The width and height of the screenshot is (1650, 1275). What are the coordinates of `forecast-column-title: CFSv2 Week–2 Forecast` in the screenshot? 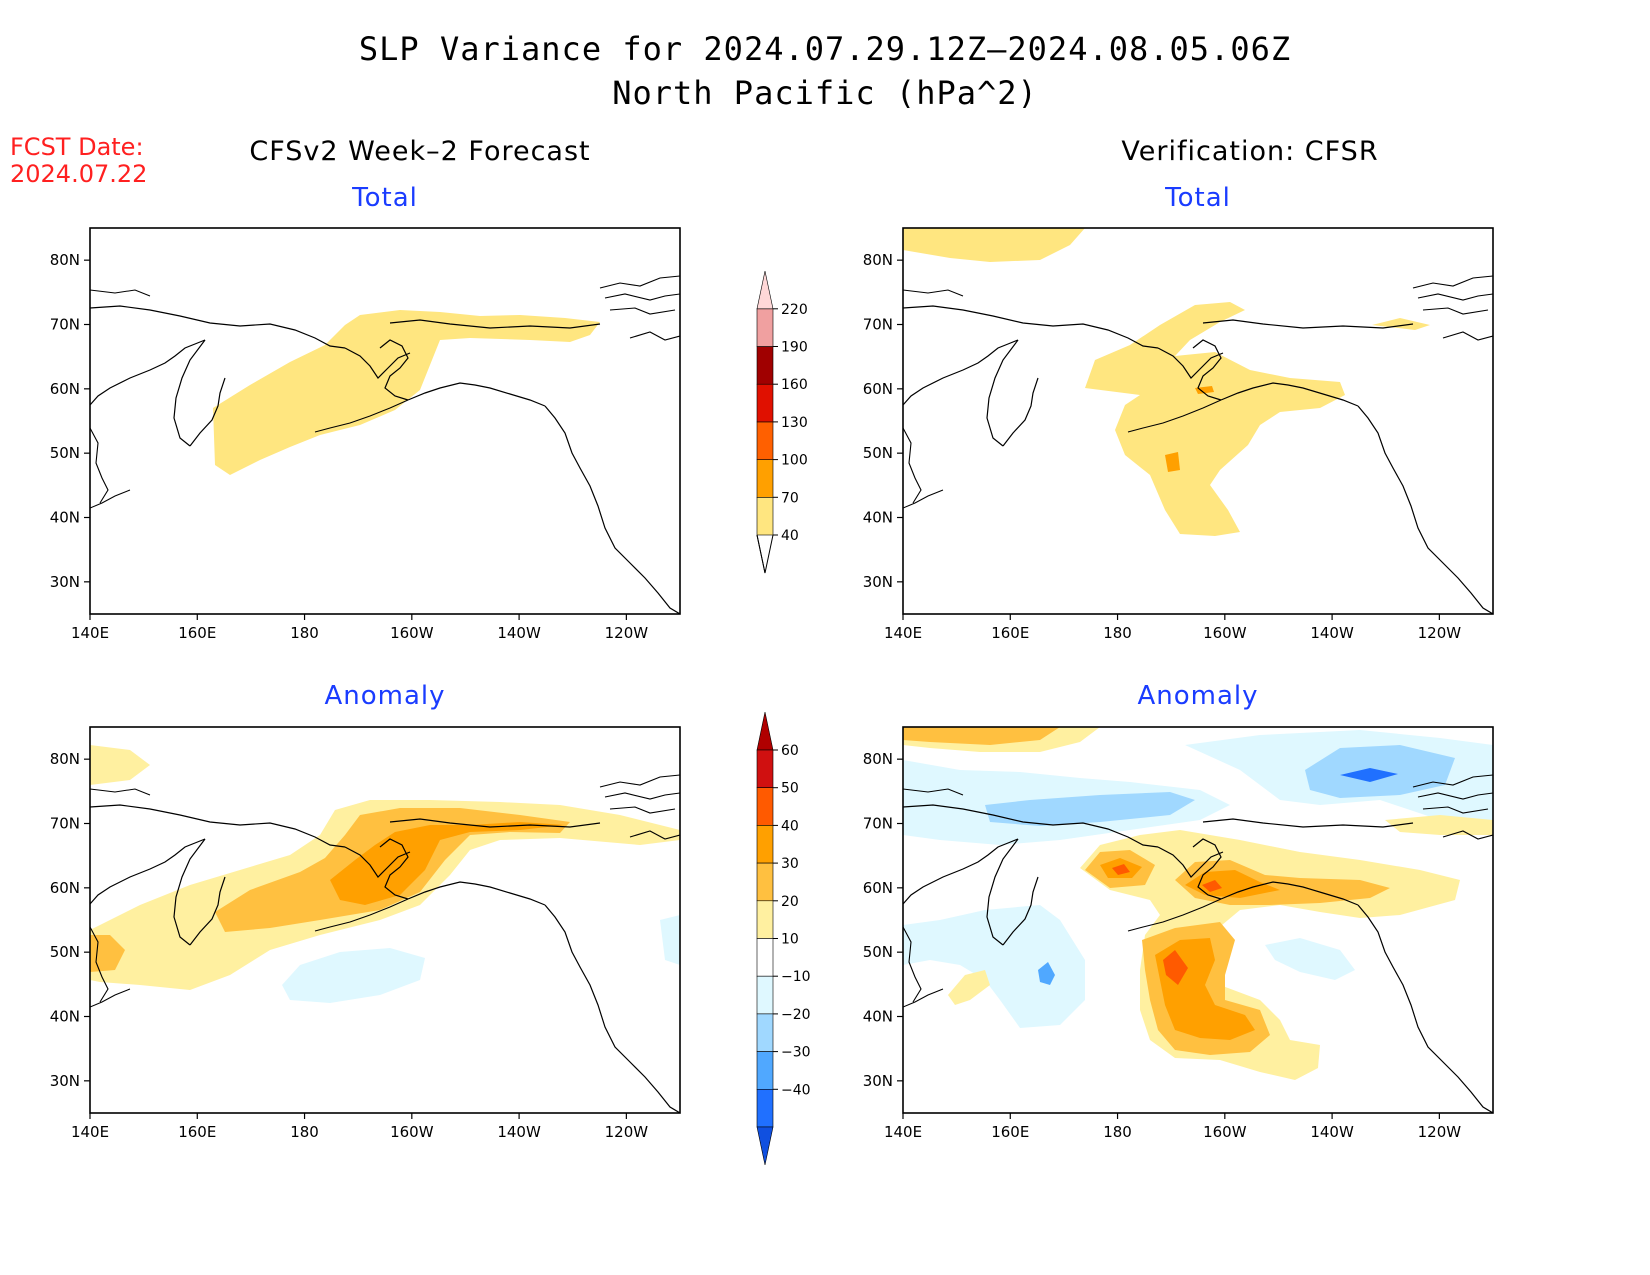 It's located at (420, 151).